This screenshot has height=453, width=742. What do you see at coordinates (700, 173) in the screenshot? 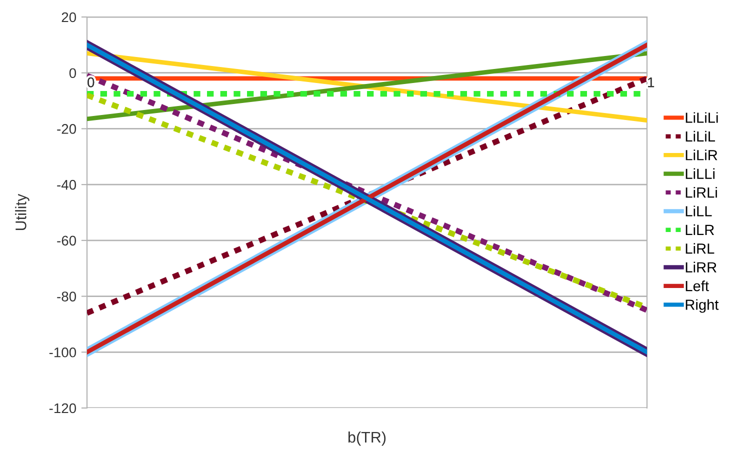
I see `legend-label: LiLLi` at bounding box center [700, 173].